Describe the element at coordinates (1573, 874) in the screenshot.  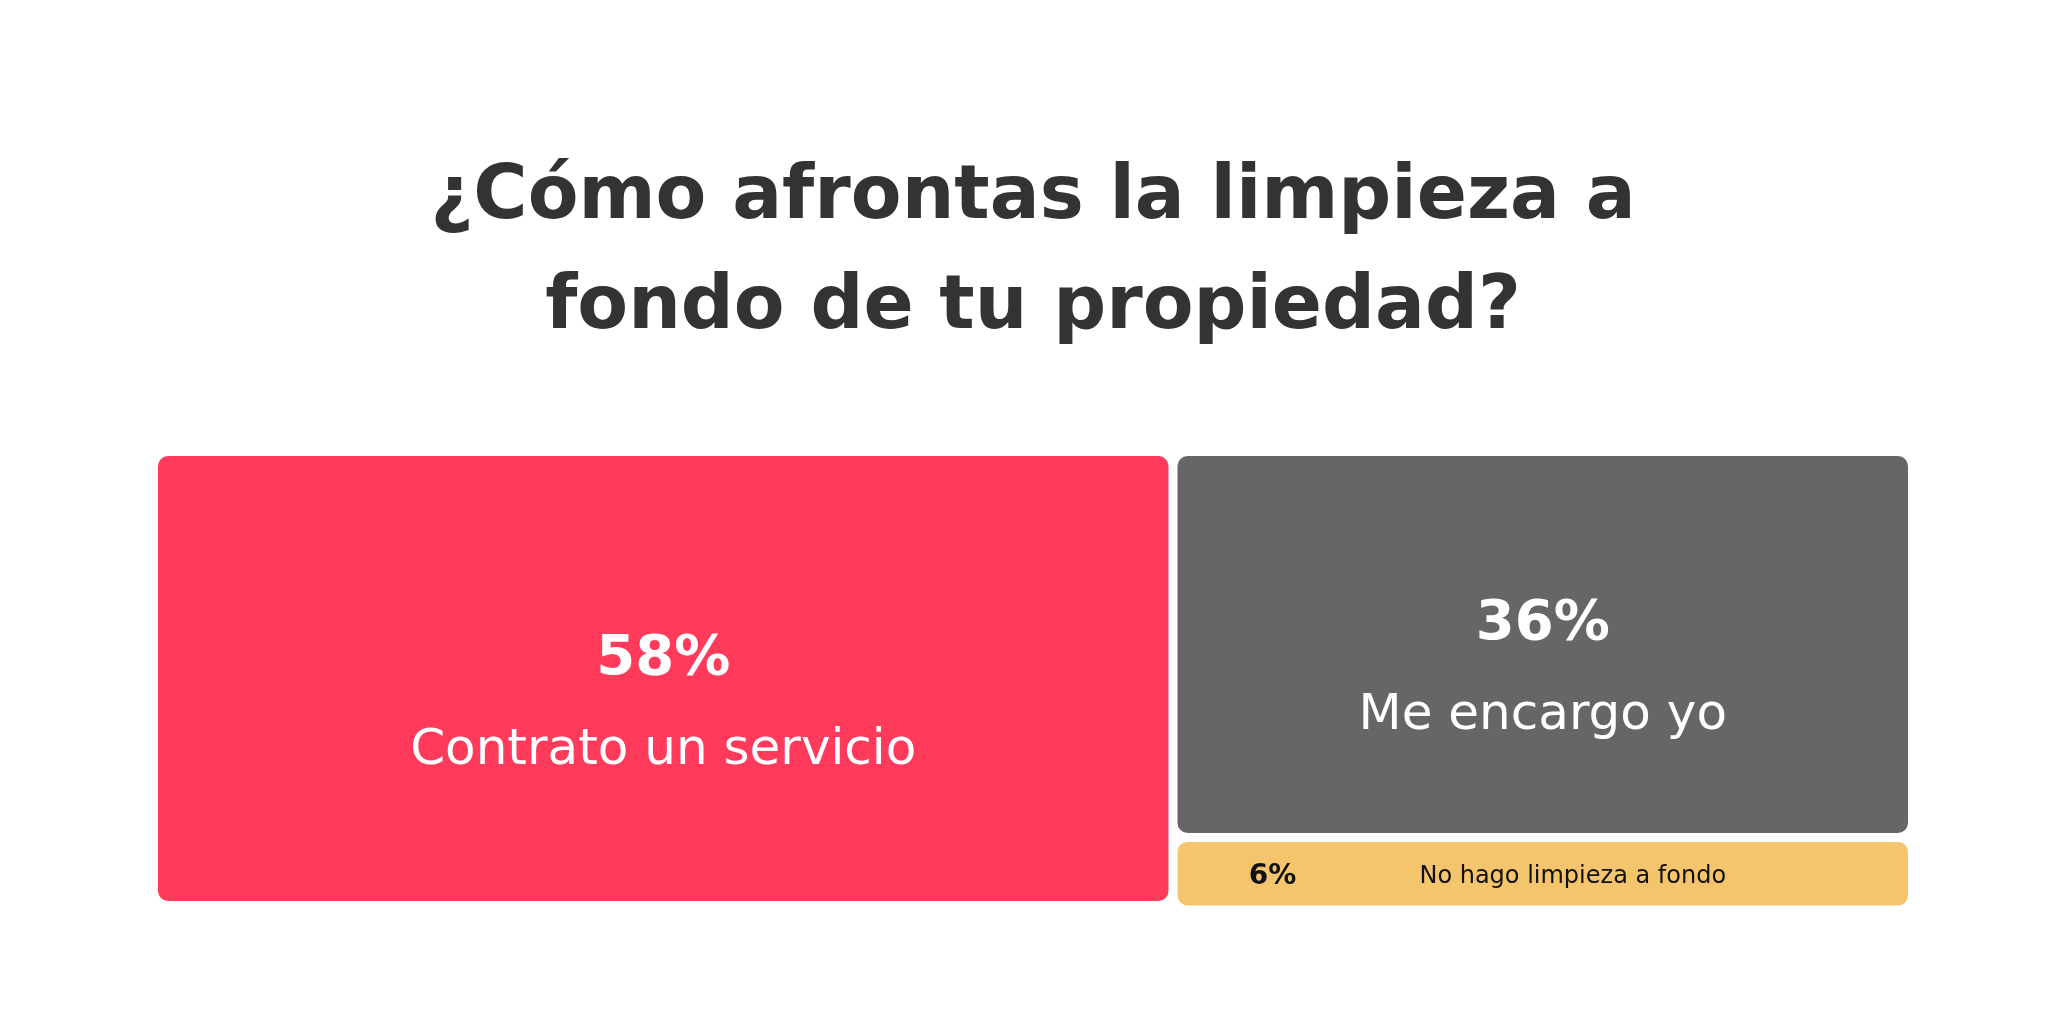
I see `category-label: No hago limpieza a fondo` at that location.